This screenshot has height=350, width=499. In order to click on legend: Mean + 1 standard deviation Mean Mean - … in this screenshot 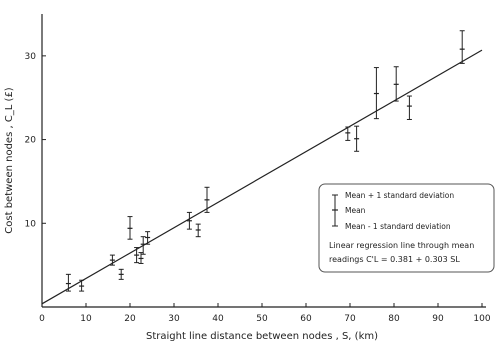, I will do `click(406, 228)`.